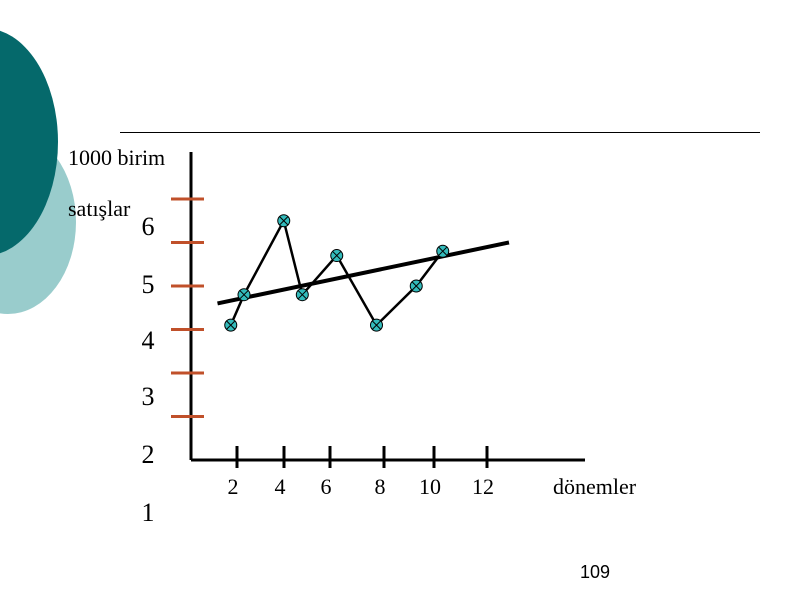 This screenshot has width=800, height=600. What do you see at coordinates (430, 486) in the screenshot?
I see `x-tick-label: 10` at bounding box center [430, 486].